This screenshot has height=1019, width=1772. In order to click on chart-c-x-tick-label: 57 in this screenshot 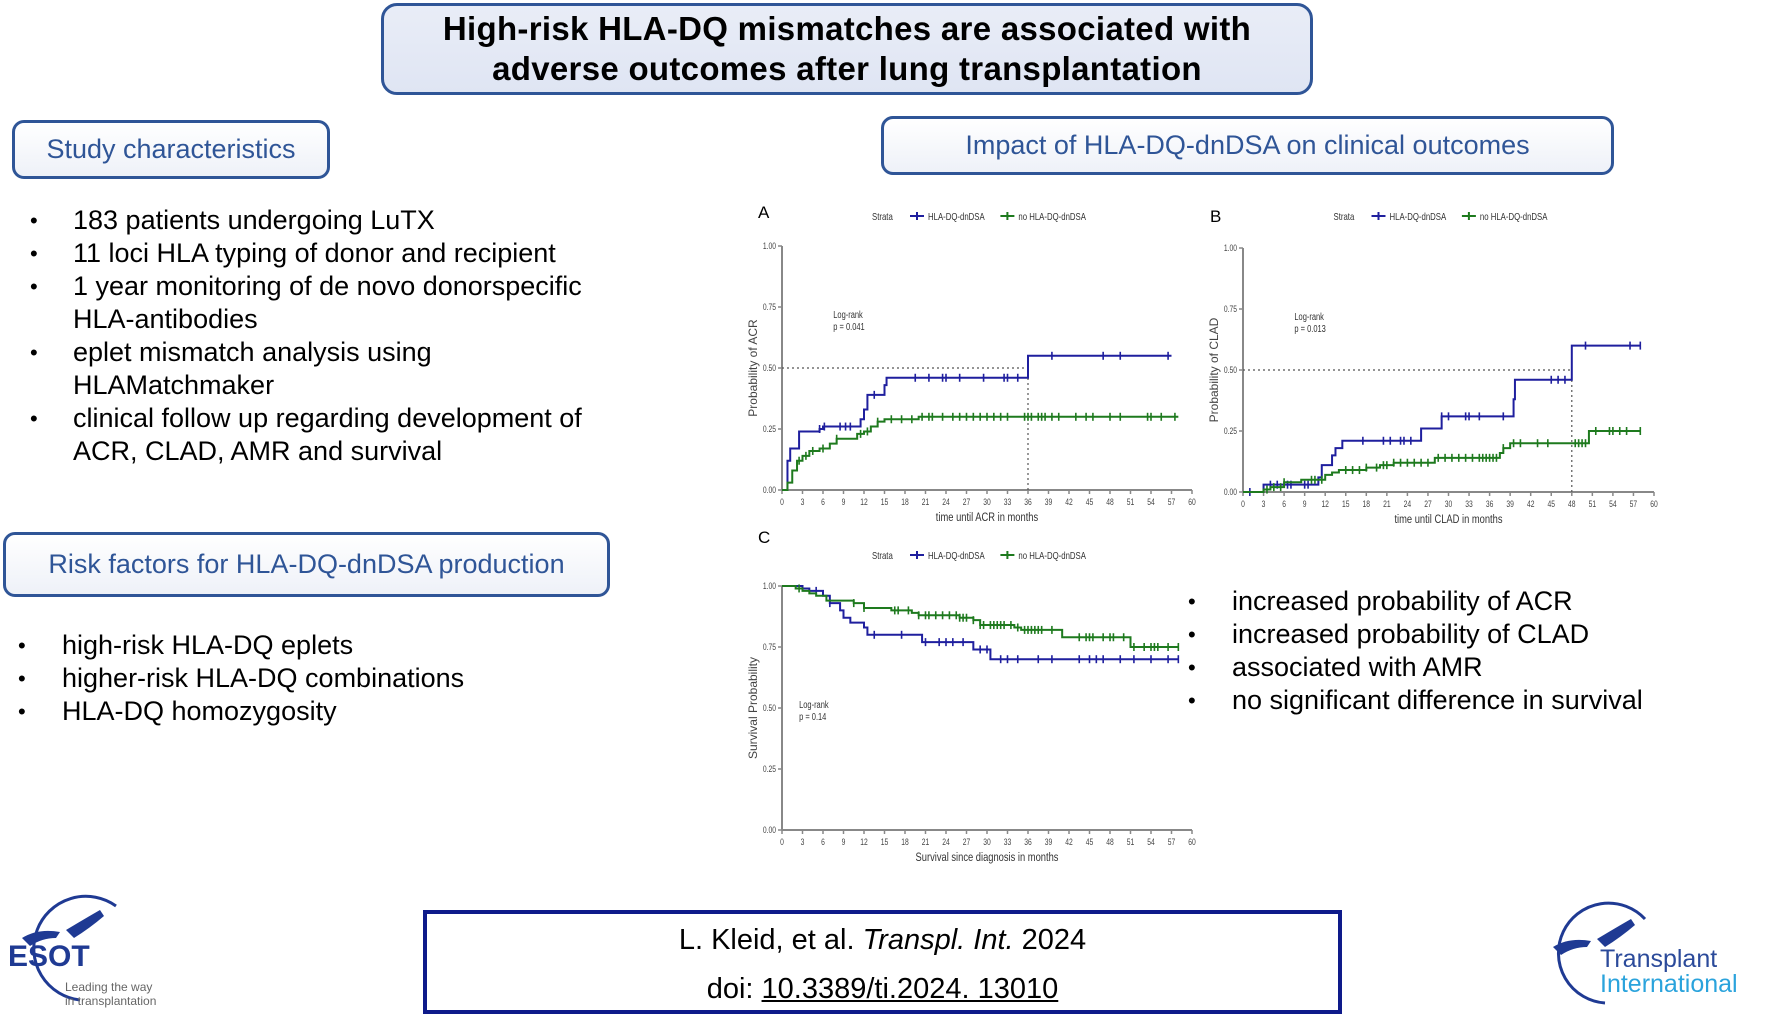, I will do `click(1172, 842)`.